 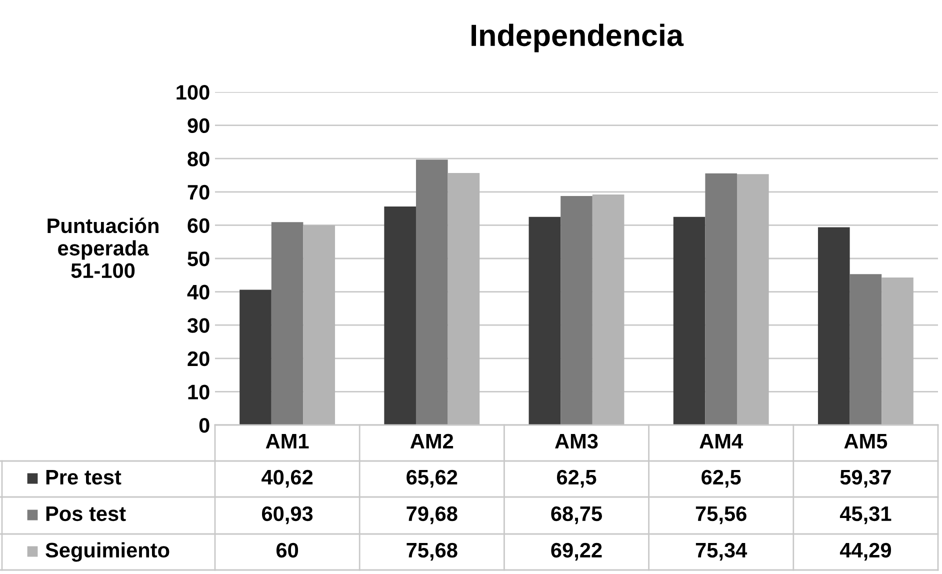 What do you see at coordinates (103, 248) in the screenshot?
I see `y-axis-title: Puntuación esperada 51-100` at bounding box center [103, 248].